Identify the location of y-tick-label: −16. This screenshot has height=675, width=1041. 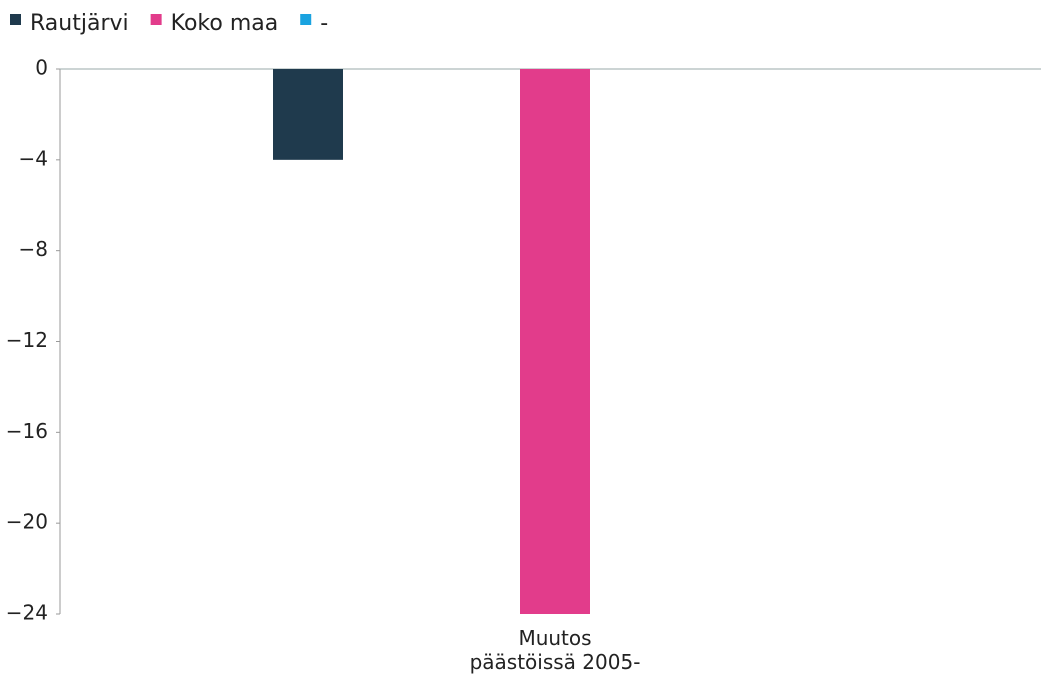
(27, 431).